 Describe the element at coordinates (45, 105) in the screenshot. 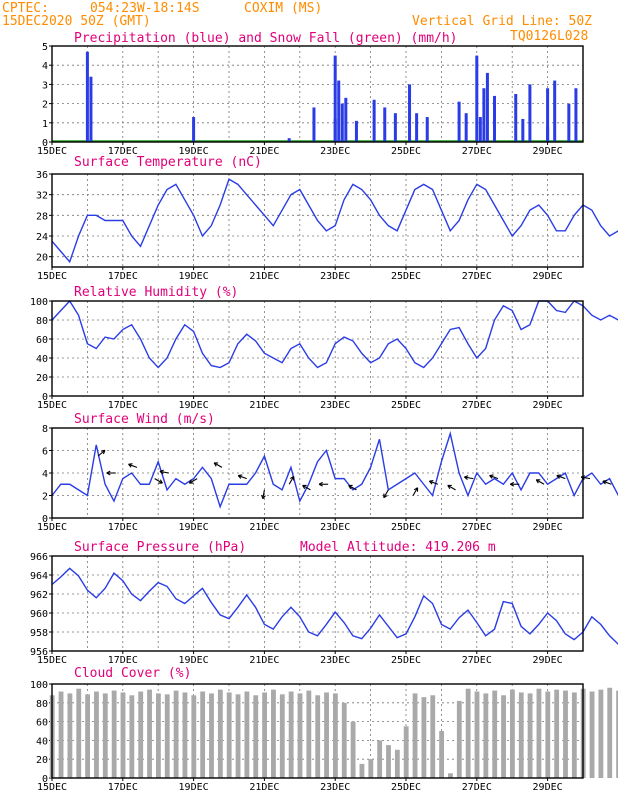

I see `y-tick-label: 2` at that location.